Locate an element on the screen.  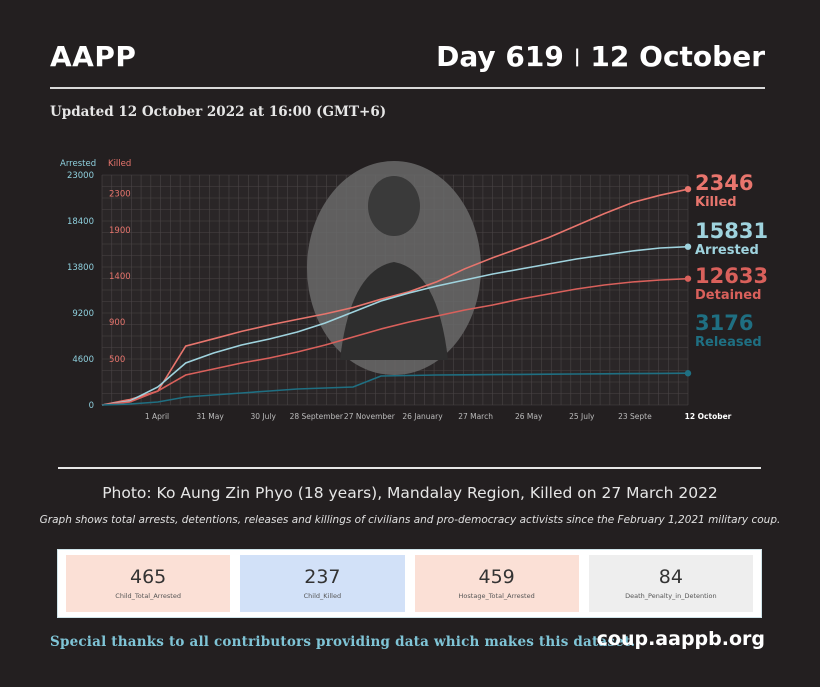
stat-label: Child_Killed is located at coordinates (322, 595).